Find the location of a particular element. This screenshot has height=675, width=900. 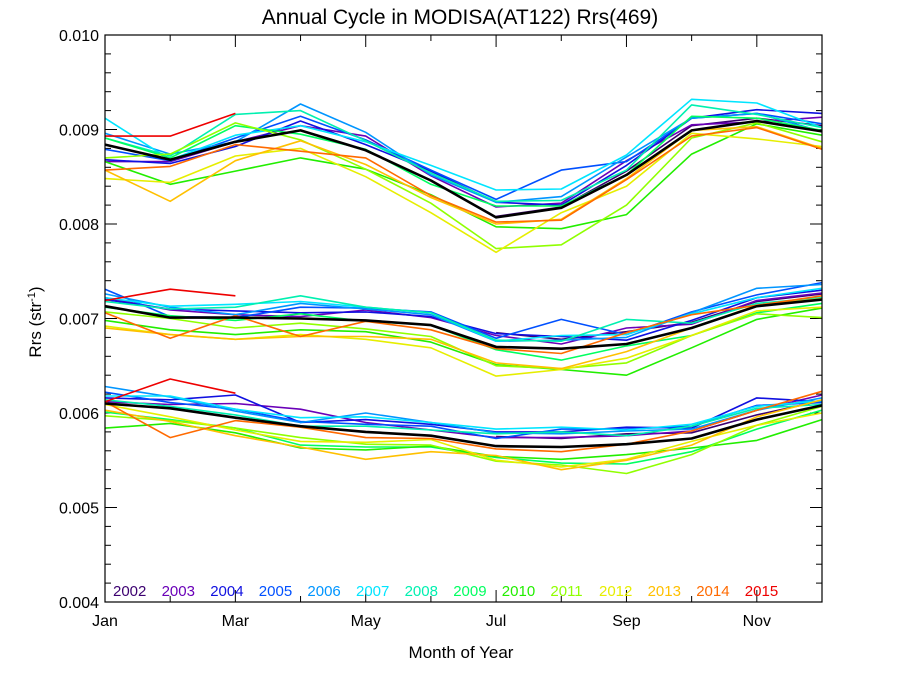

legend-item-2011: 2011 is located at coordinates (566, 591).